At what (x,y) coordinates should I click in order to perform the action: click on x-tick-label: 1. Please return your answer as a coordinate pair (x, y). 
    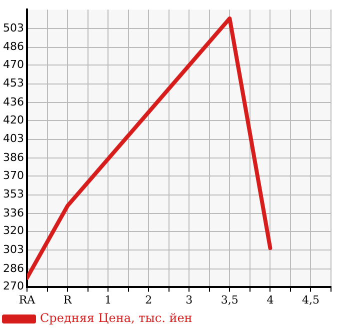
    Looking at the image, I should click on (108, 299).